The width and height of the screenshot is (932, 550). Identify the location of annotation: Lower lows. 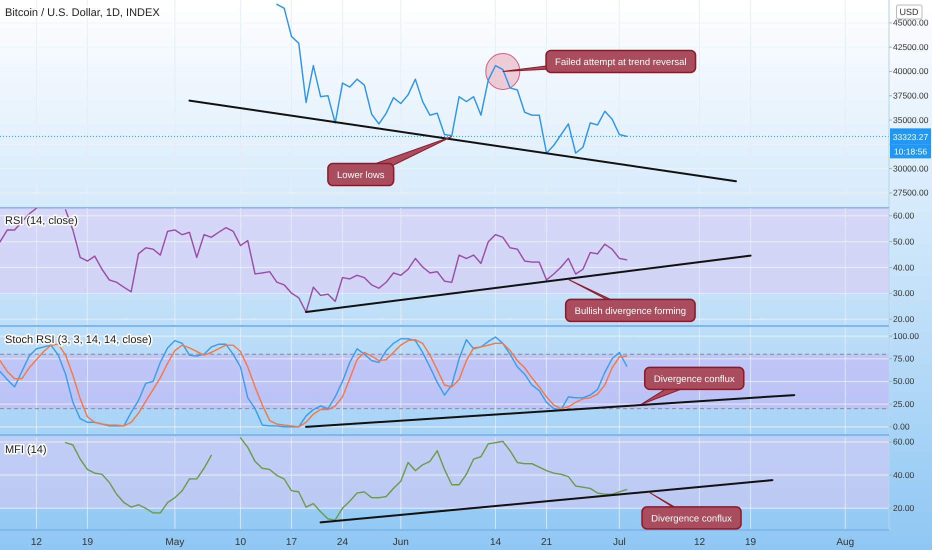
(361, 176).